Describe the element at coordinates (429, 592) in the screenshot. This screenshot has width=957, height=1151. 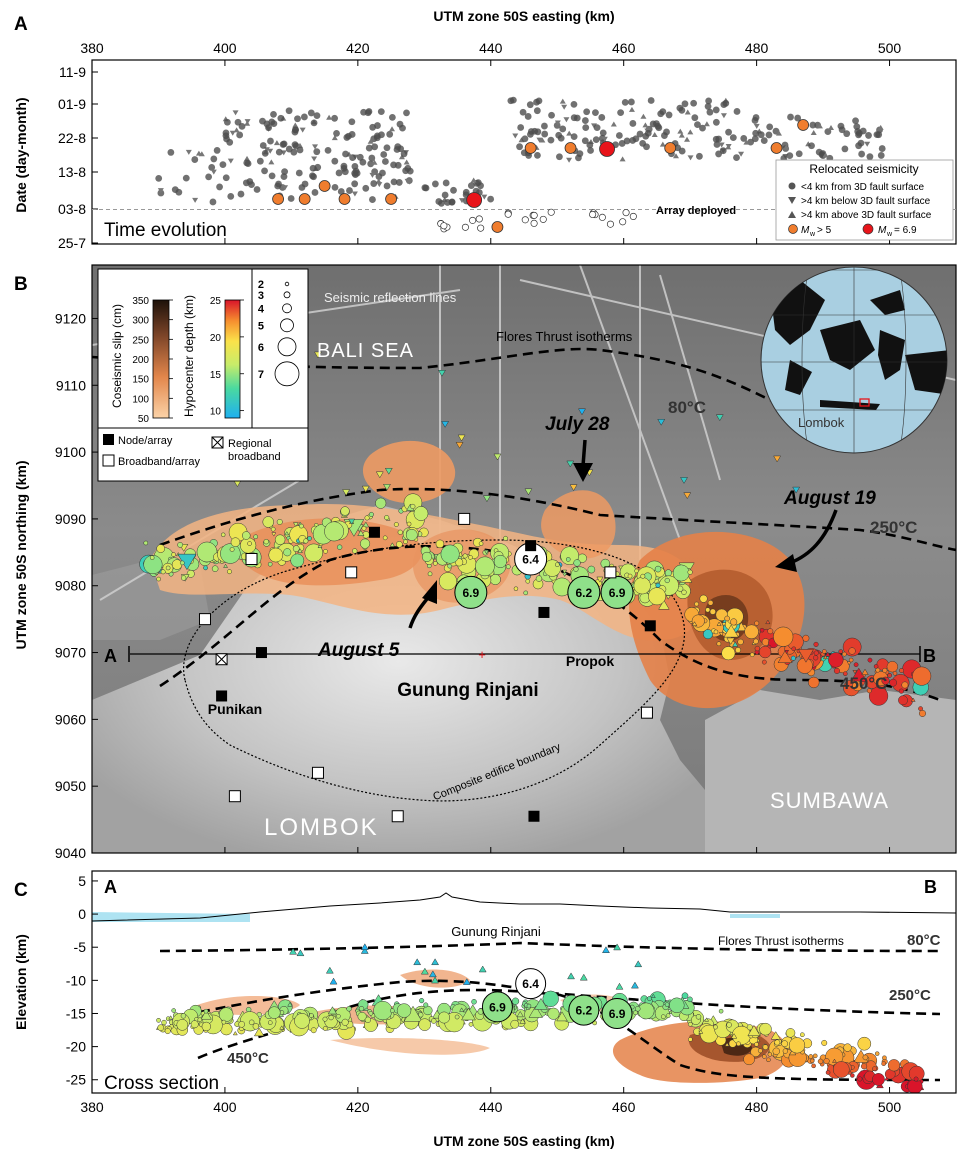
I see `august-5-arrowhead` at that location.